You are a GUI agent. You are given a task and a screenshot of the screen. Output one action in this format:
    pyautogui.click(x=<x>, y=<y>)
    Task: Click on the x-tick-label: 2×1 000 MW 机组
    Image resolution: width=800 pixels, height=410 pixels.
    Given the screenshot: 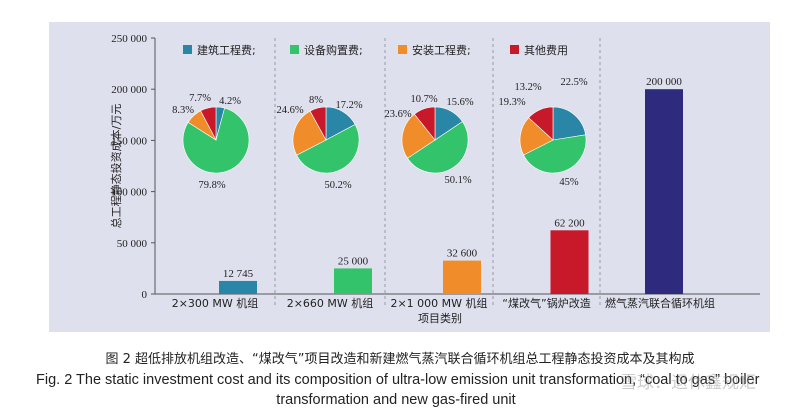 What is the action you would take?
    pyautogui.click(x=438, y=303)
    